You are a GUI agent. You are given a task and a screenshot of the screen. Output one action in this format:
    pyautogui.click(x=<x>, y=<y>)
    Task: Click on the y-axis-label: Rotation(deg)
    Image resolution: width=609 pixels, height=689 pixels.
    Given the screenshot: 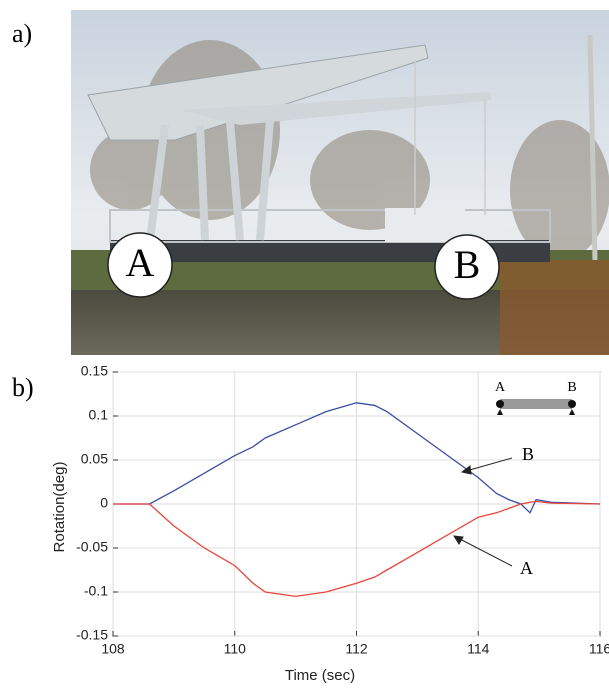 What is the action you would take?
    pyautogui.click(x=59, y=507)
    